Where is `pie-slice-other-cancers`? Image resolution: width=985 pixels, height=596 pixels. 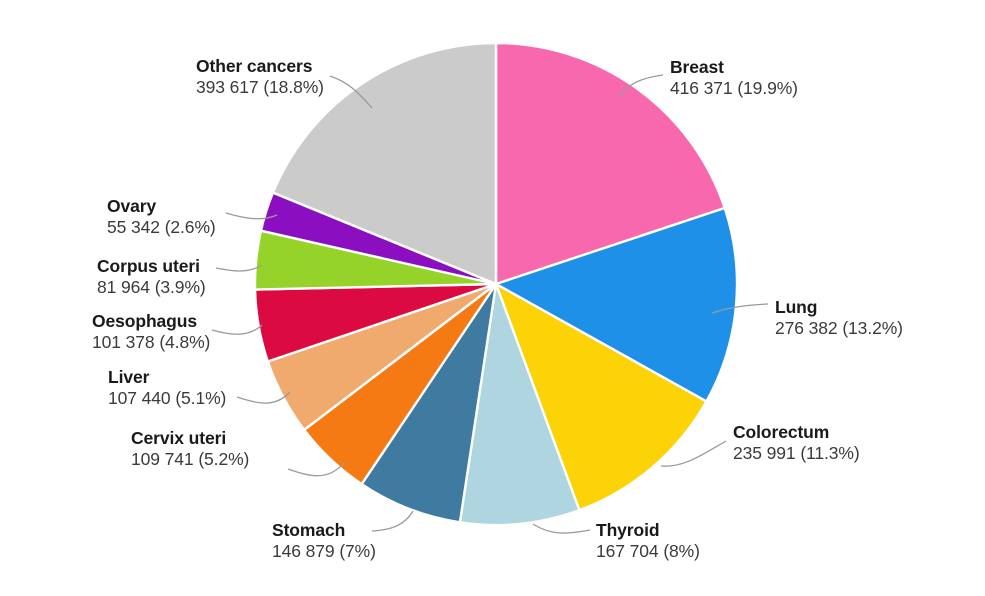 pie-slice-other-cancers is located at coordinates (384, 163).